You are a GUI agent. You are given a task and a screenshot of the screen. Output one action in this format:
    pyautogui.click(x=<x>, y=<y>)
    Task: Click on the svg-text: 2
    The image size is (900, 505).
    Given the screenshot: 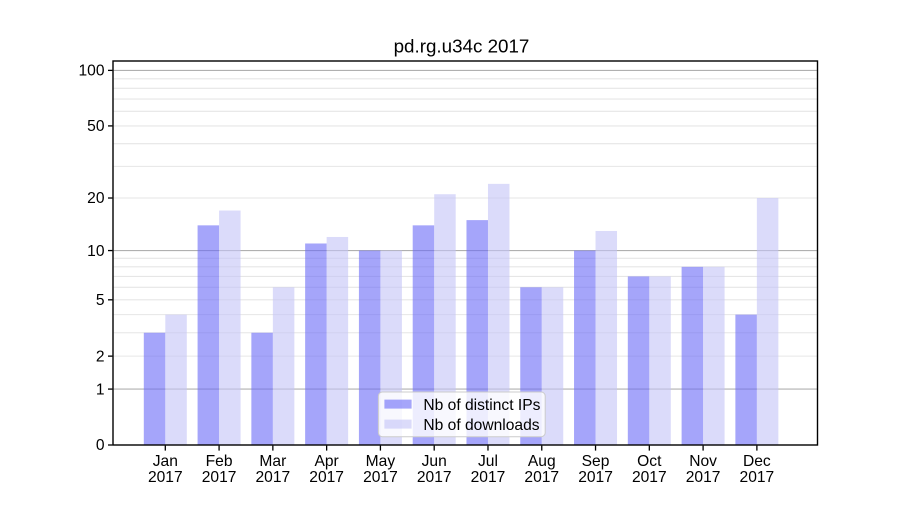 What is the action you would take?
    pyautogui.click(x=100, y=356)
    